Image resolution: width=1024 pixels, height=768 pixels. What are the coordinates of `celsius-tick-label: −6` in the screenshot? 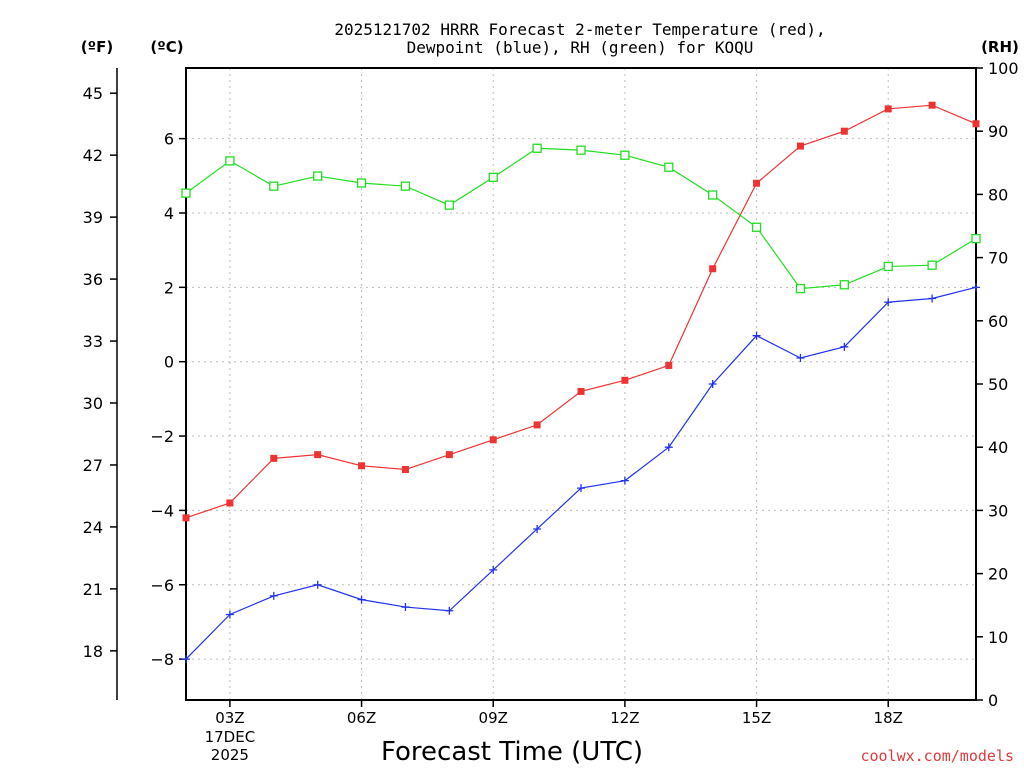 It's located at (162, 585).